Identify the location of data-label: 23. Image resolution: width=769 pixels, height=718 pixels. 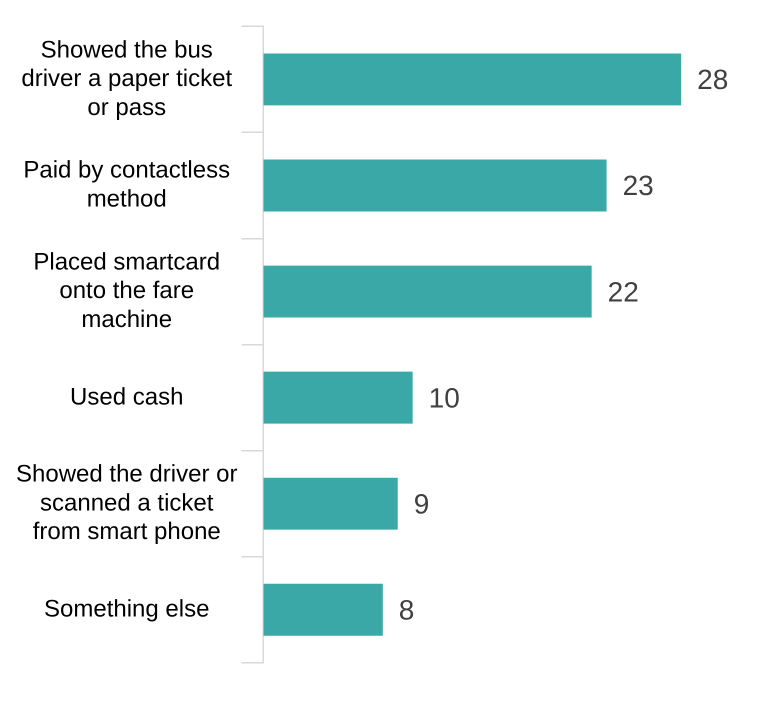
(638, 186).